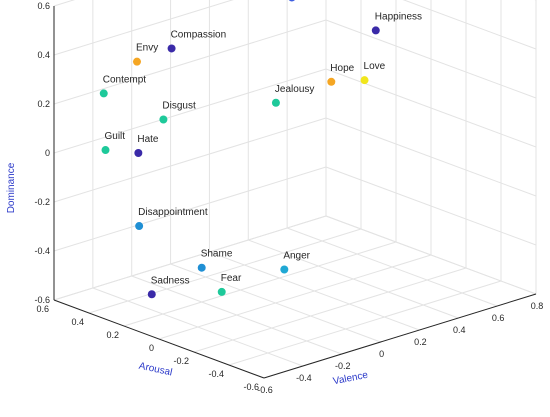  I want to click on data-point-label: Anger, so click(296, 256).